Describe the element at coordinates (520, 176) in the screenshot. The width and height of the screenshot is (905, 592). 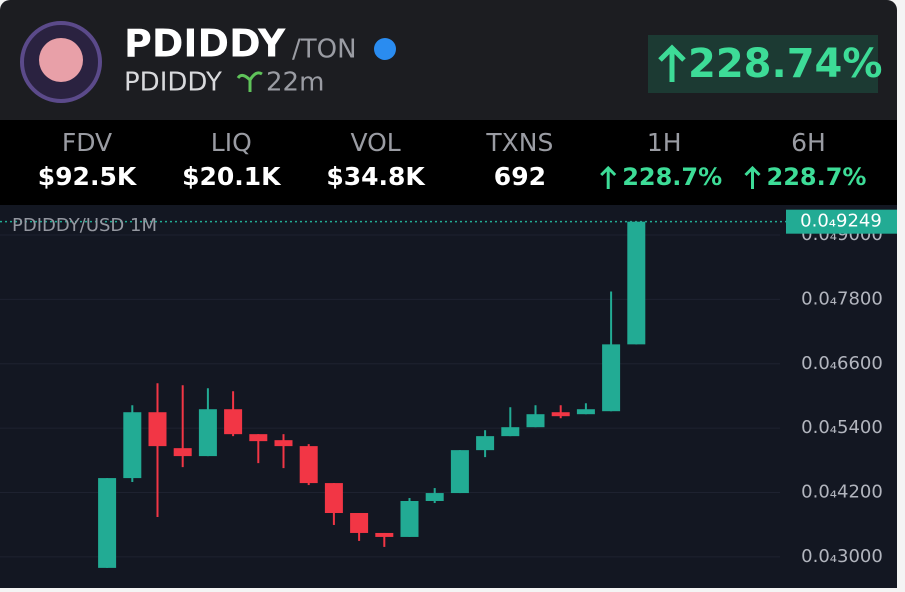
I see `stat-value: 692` at that location.